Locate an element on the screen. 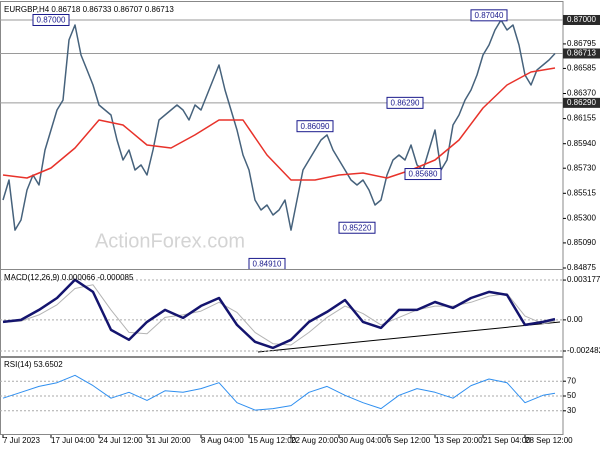 This screenshot has height=450, width=600. x-tick-label: 28 Sep 12:00 is located at coordinates (549, 440).